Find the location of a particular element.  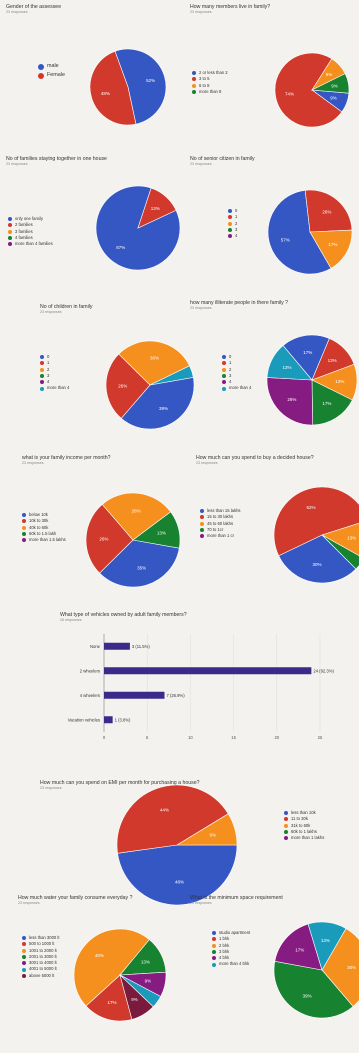

legend-item: 4 is located at coordinates (236, 382).